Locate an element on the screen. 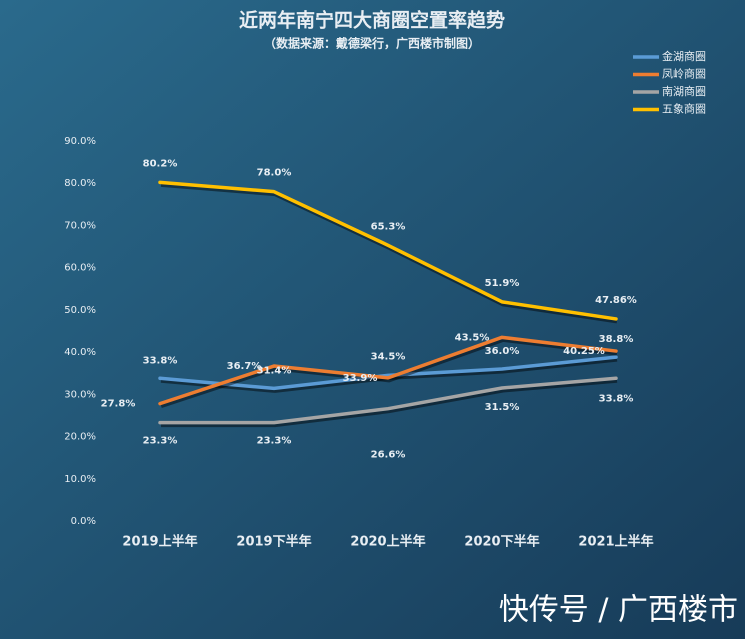 This screenshot has height=639, width=745. data-label: 43.5% is located at coordinates (472, 337).